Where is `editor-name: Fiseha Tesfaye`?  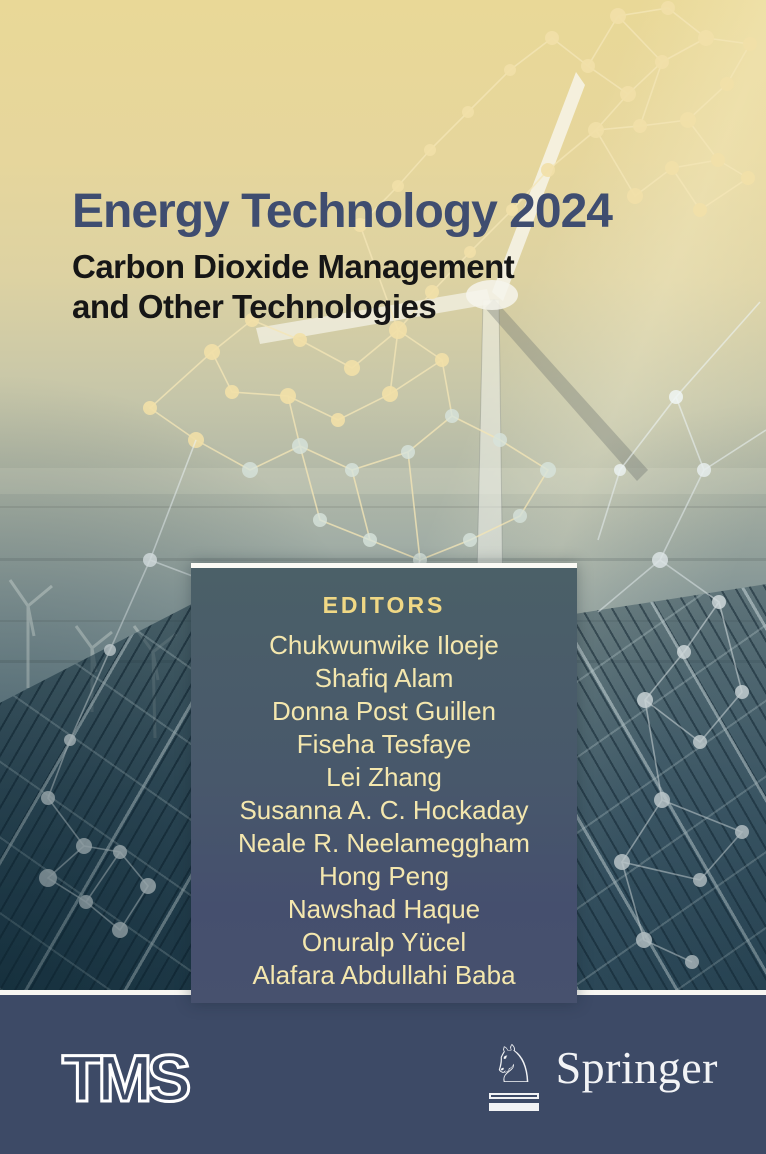 editor-name: Fiseha Tesfaye is located at coordinates (384, 744).